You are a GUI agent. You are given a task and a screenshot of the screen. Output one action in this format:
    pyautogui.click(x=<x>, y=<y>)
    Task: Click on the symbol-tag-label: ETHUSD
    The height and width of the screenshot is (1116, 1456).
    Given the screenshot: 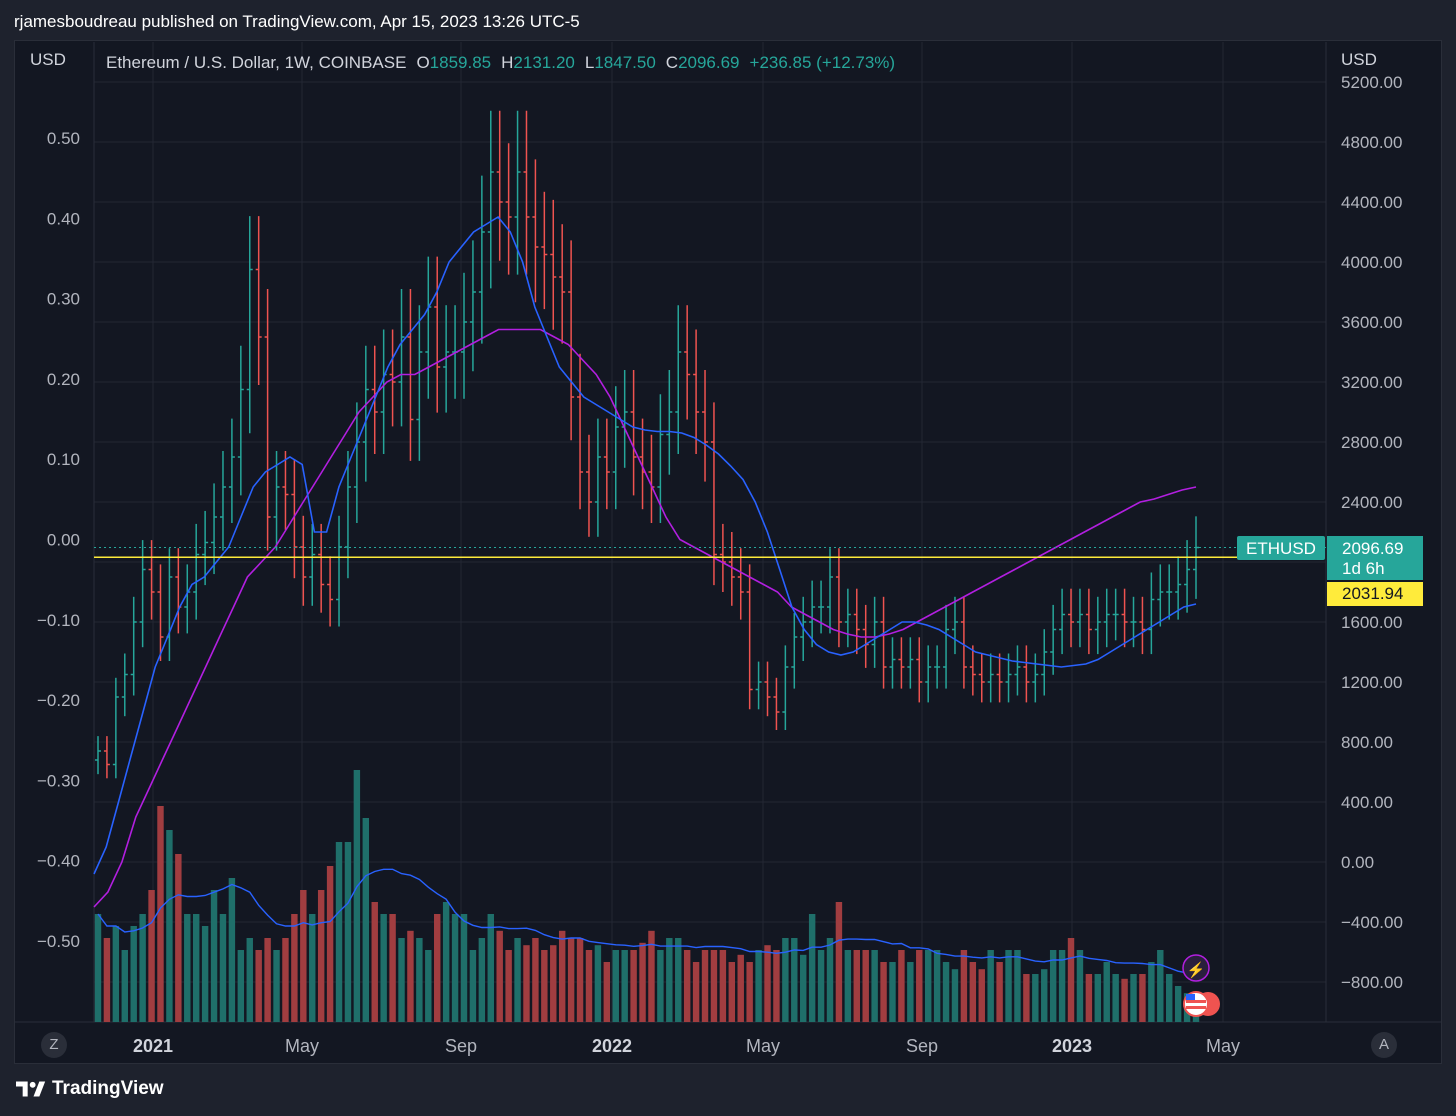 What is the action you would take?
    pyautogui.click(x=1281, y=548)
    